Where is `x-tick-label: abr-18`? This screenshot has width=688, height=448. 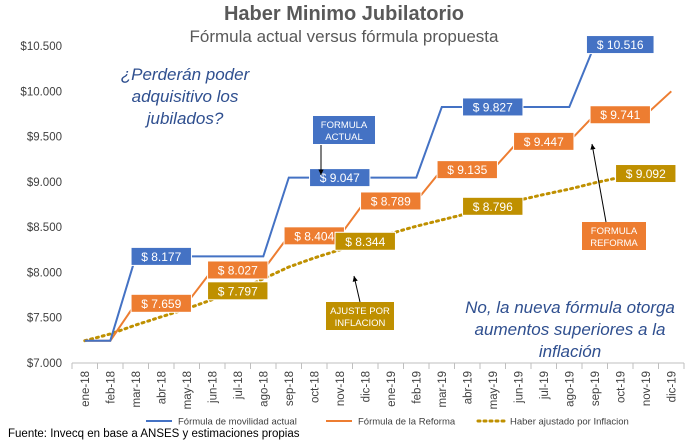 x-tick-label: abr-18 is located at coordinates (162, 387).